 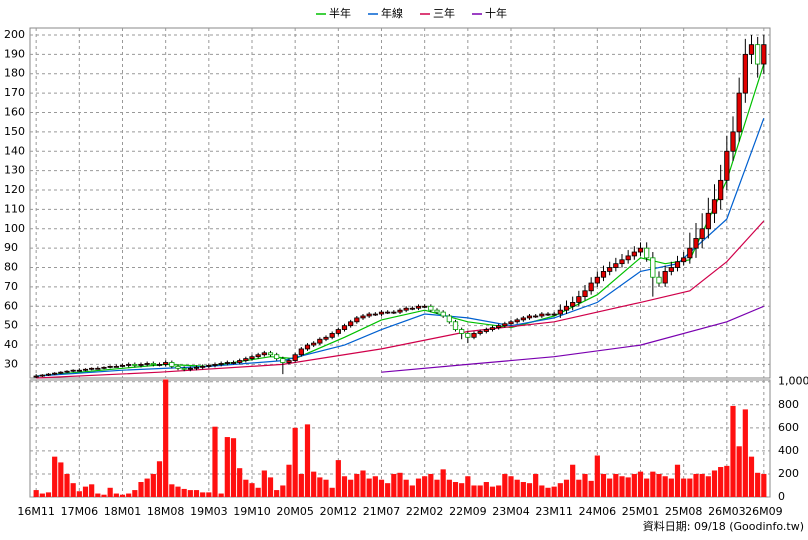 What do you see at coordinates (573, 339) in the screenshot?
I see `moving-average-line` at bounding box center [573, 339].